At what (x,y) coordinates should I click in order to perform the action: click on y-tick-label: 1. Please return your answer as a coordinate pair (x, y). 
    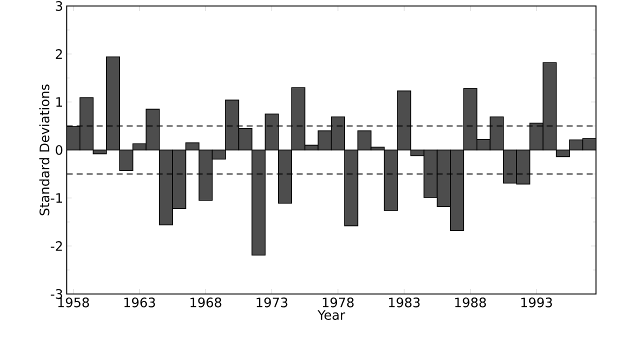
    Looking at the image, I should click on (59, 102).